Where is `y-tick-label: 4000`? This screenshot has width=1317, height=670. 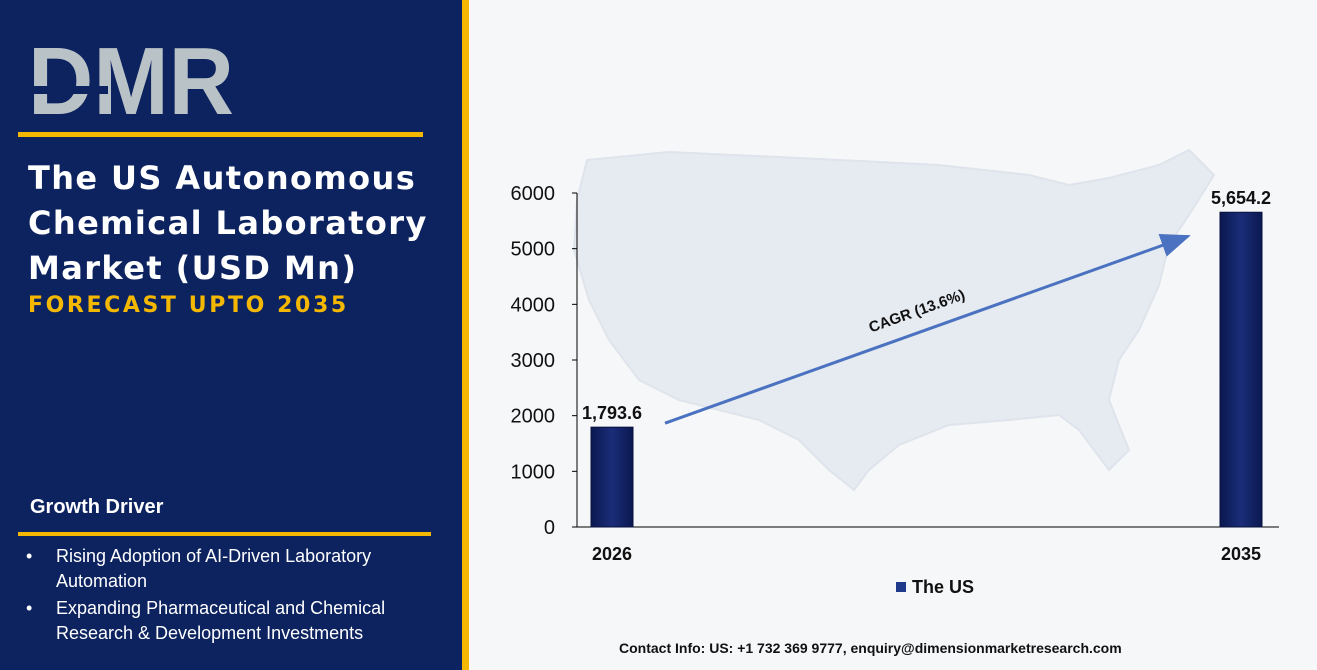
y-tick-label: 4000 is located at coordinates (533, 305).